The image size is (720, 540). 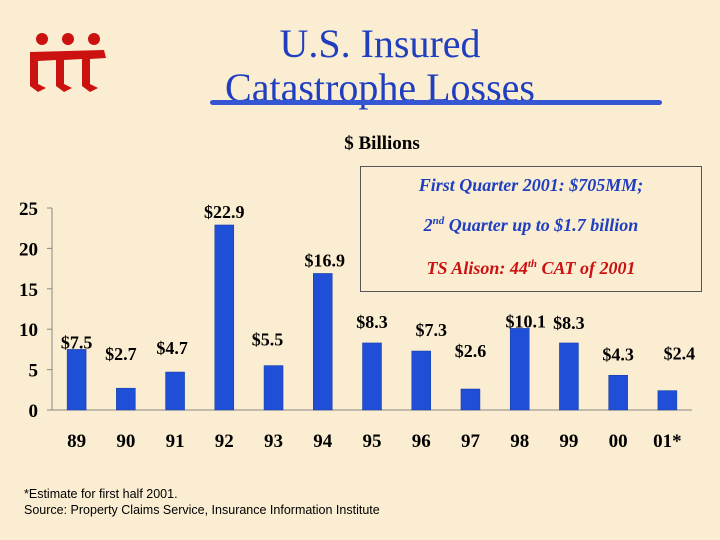 I want to click on bar-value-label: $4.3, so click(x=618, y=354).